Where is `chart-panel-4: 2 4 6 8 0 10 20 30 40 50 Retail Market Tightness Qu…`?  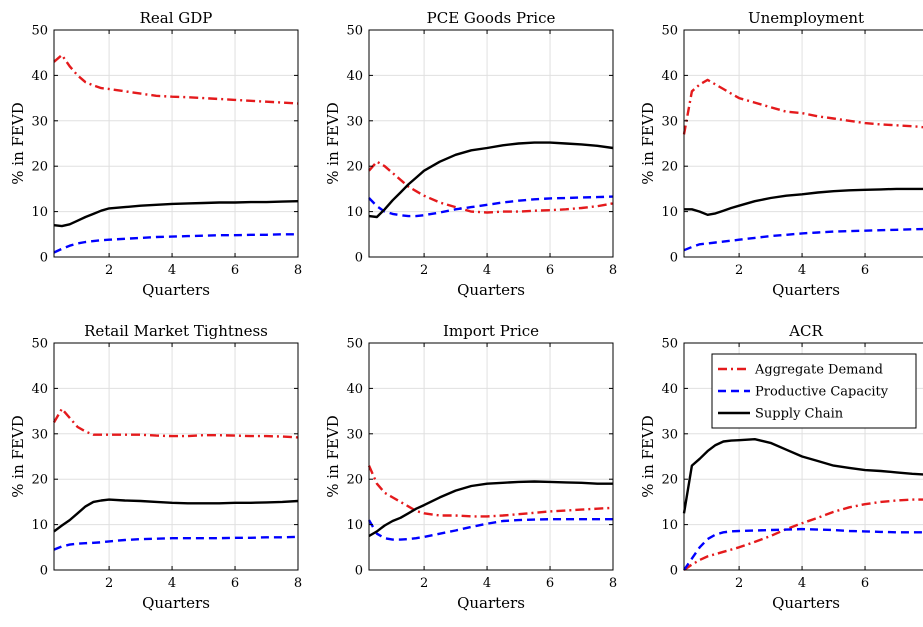 chart-panel-4: 2 4 6 8 0 10 20 30 40 50 Retail Market Tightness Qu… is located at coordinates (155, 467).